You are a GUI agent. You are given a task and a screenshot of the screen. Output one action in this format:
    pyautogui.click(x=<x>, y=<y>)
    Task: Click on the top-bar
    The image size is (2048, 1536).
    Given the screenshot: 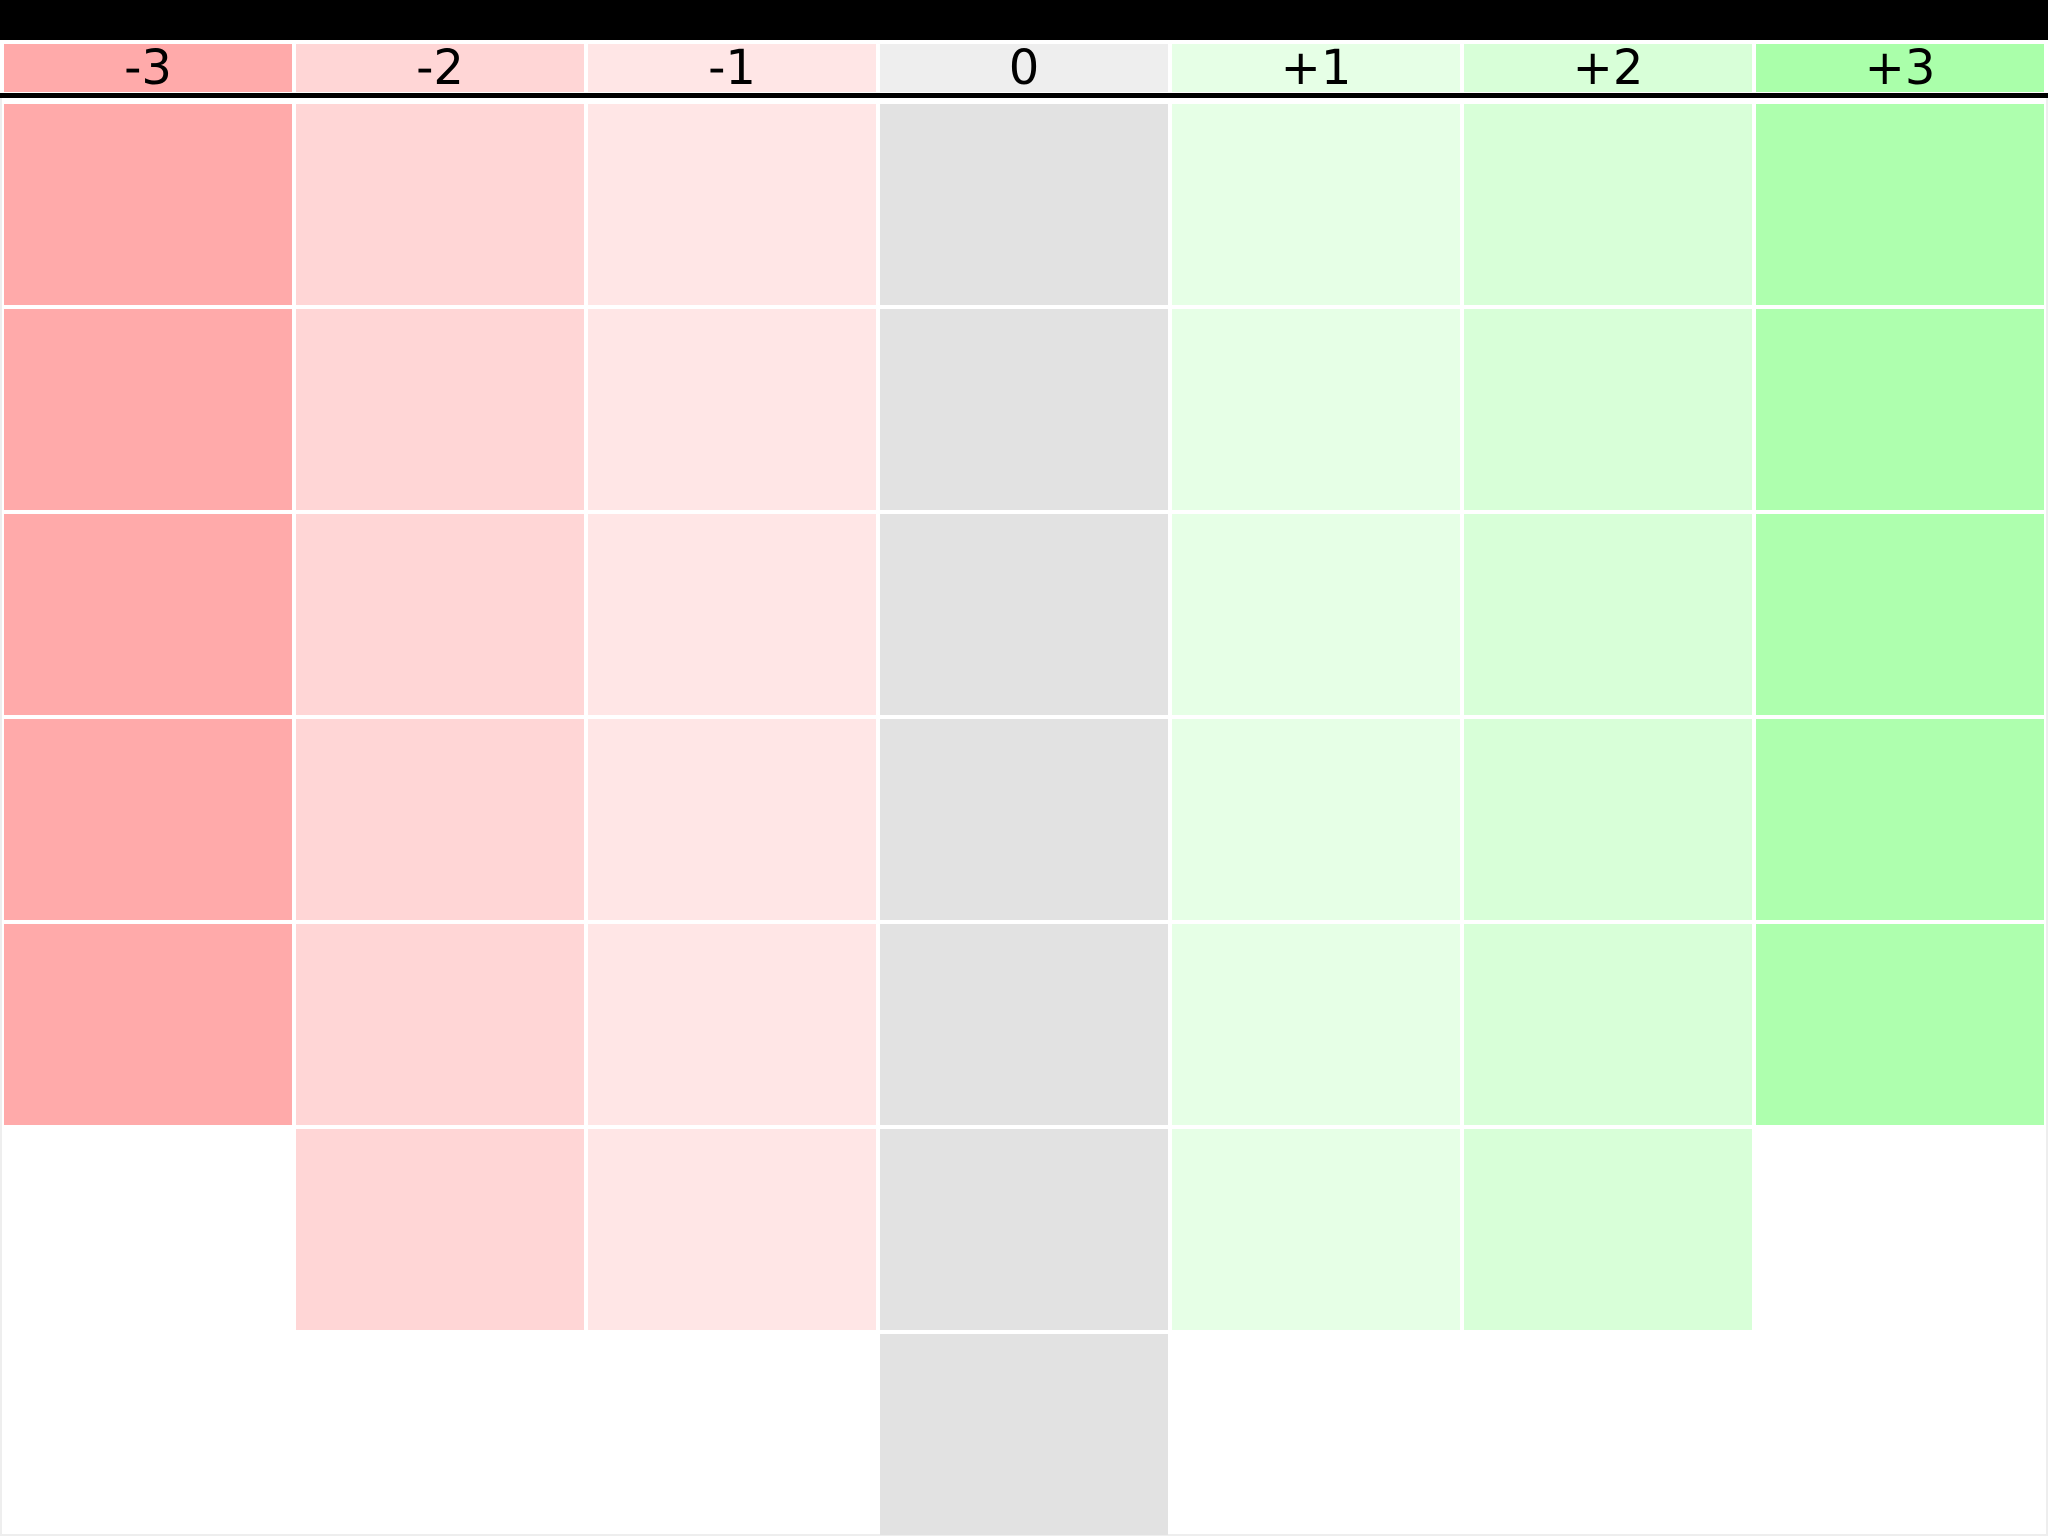 What is the action you would take?
    pyautogui.click(x=1024, y=20)
    